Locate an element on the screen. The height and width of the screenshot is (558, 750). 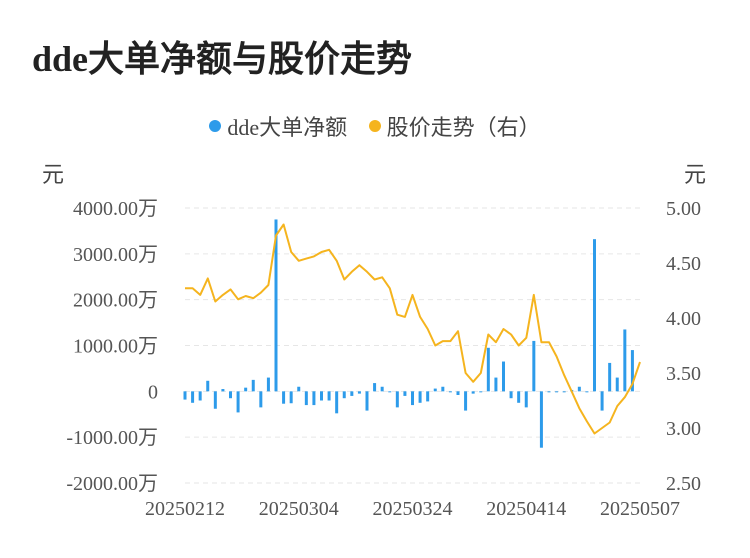
left-axis-unit: 元 is located at coordinates (53, 174).